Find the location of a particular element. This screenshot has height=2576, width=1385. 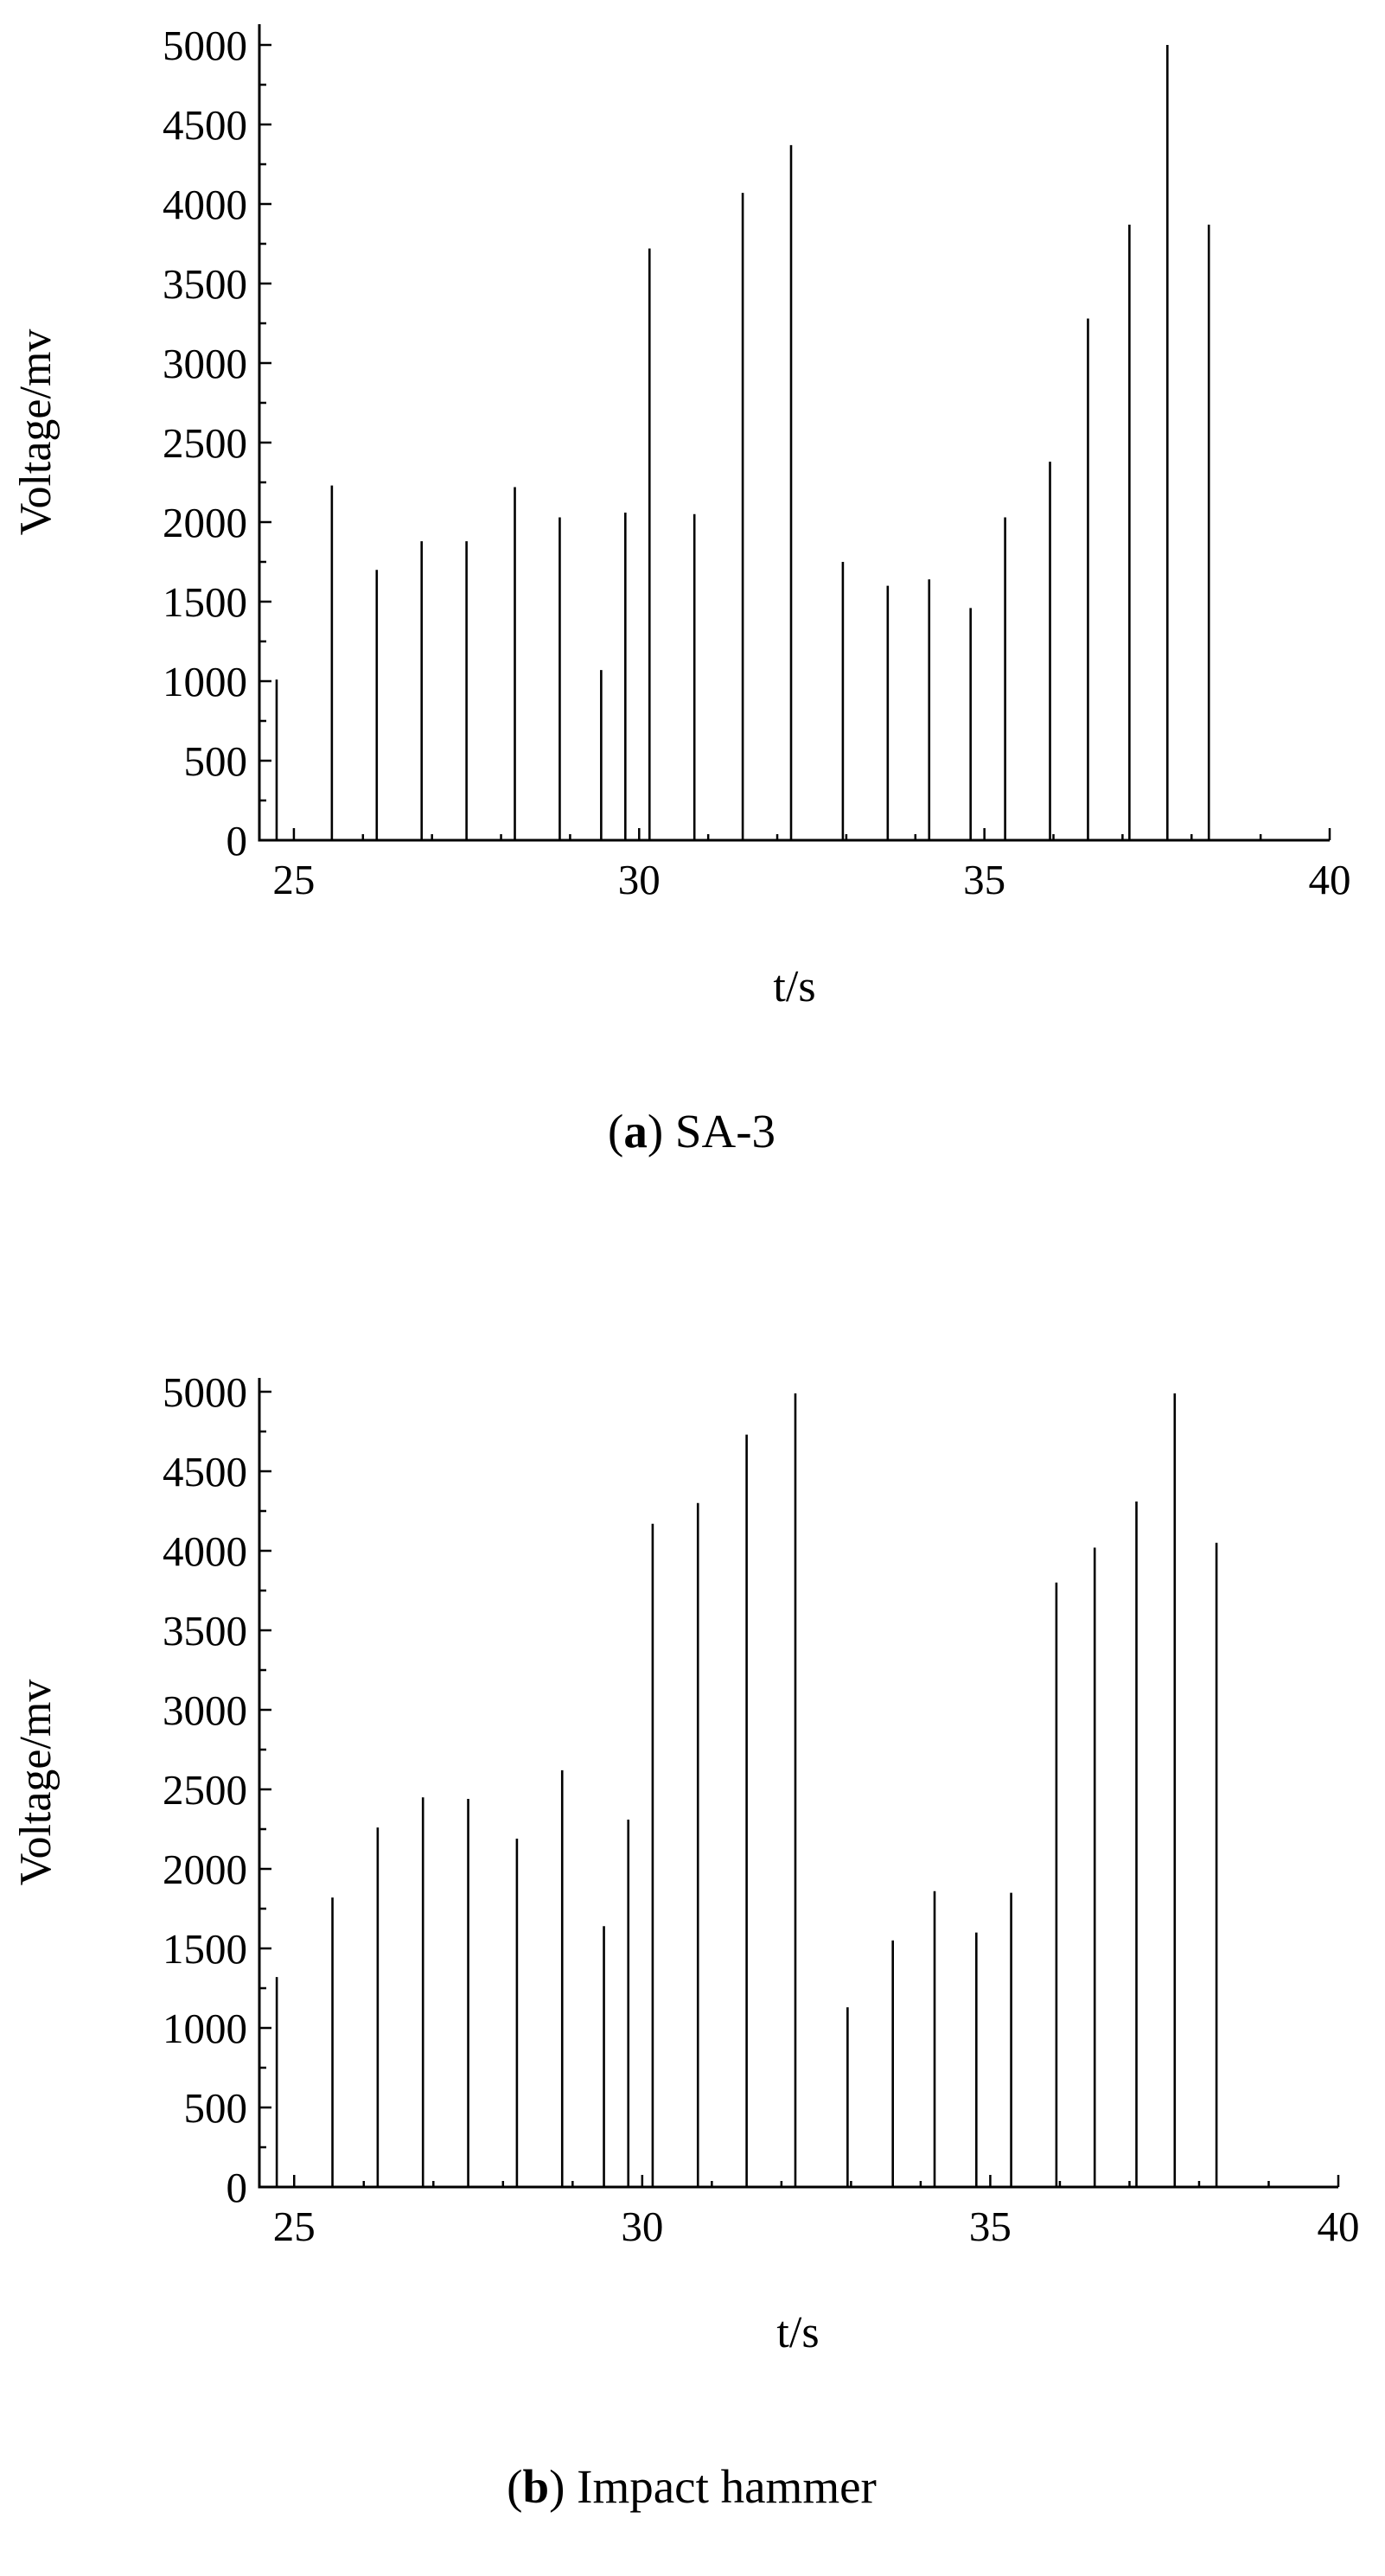

y-tick-label-a-4: 2000 is located at coordinates (205, 522).